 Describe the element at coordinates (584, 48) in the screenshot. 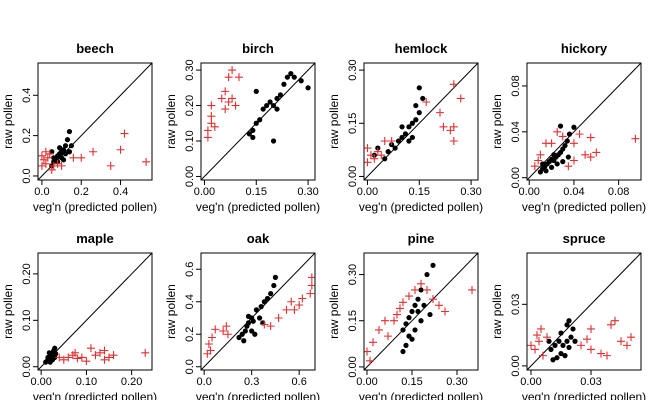

I see `panel-title: hickory` at that location.